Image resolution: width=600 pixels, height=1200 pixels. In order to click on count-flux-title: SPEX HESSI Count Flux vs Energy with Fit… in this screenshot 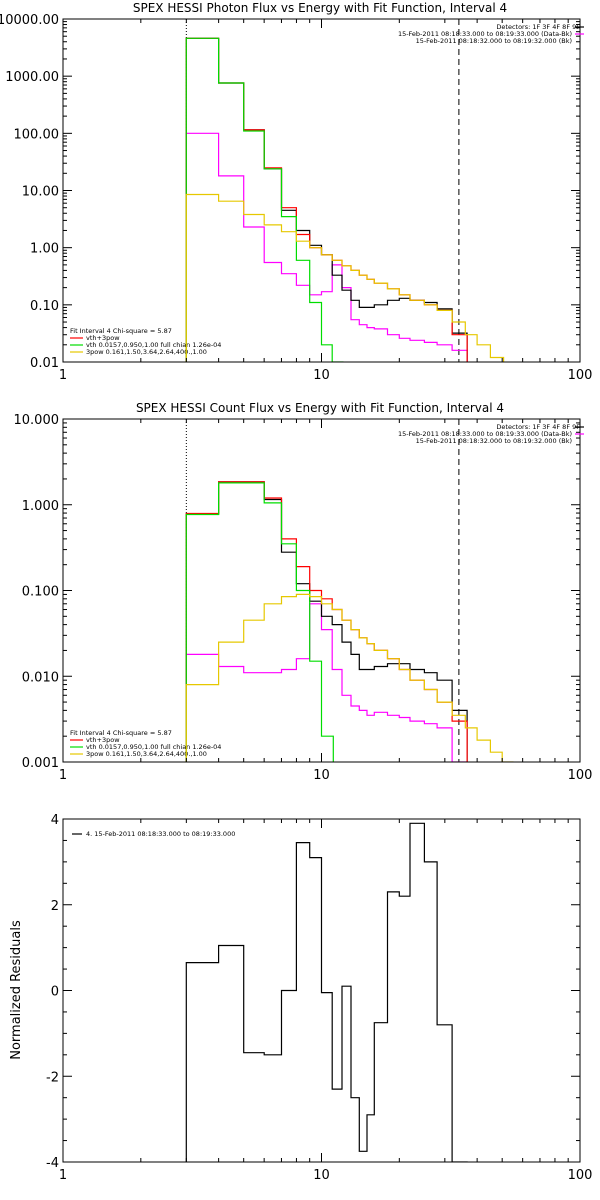, I will do `click(320, 408)`.